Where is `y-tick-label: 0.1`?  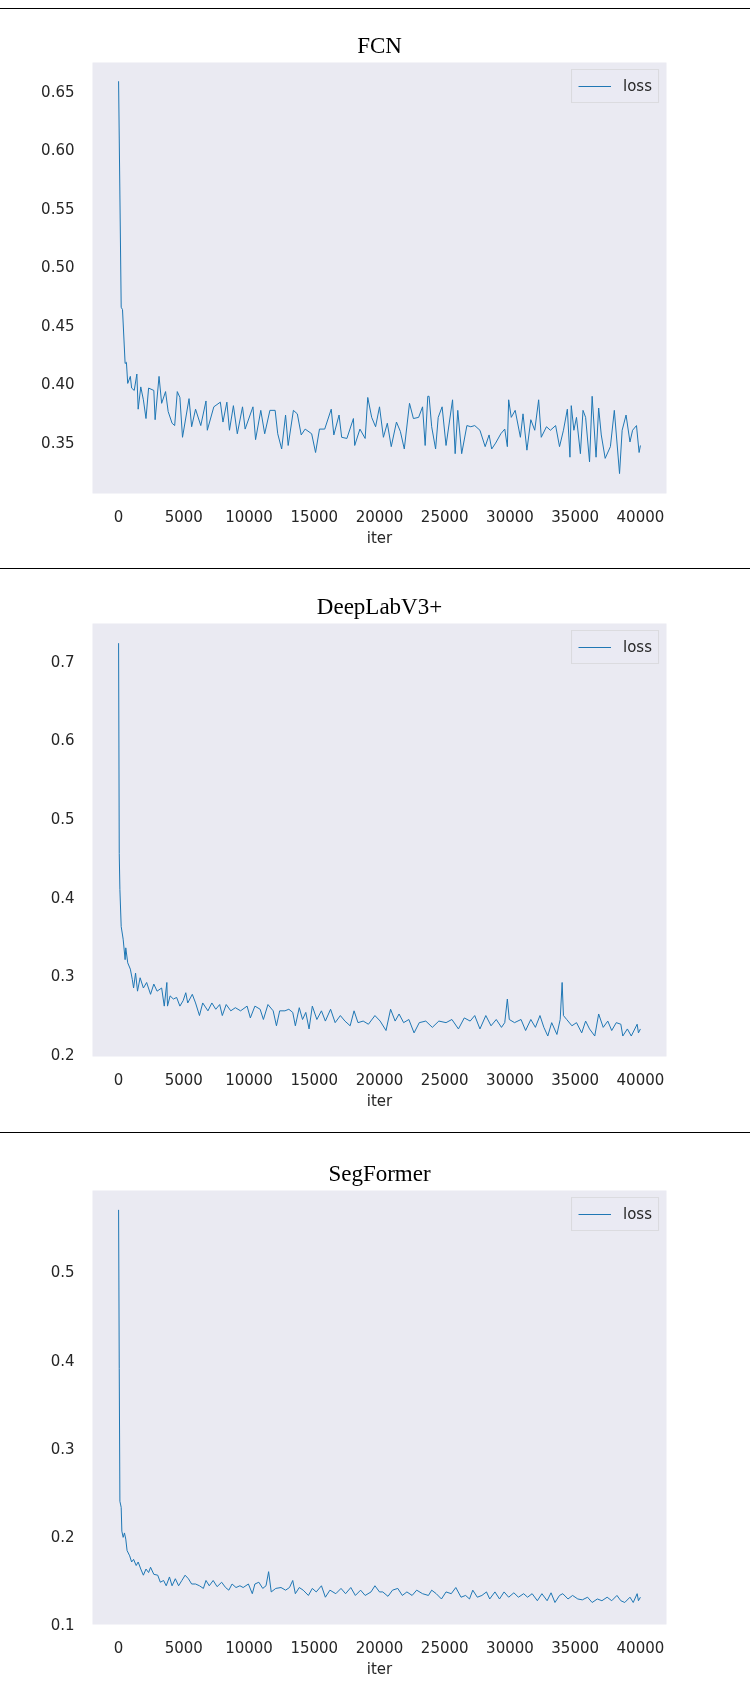 y-tick-label: 0.1 is located at coordinates (62, 1624).